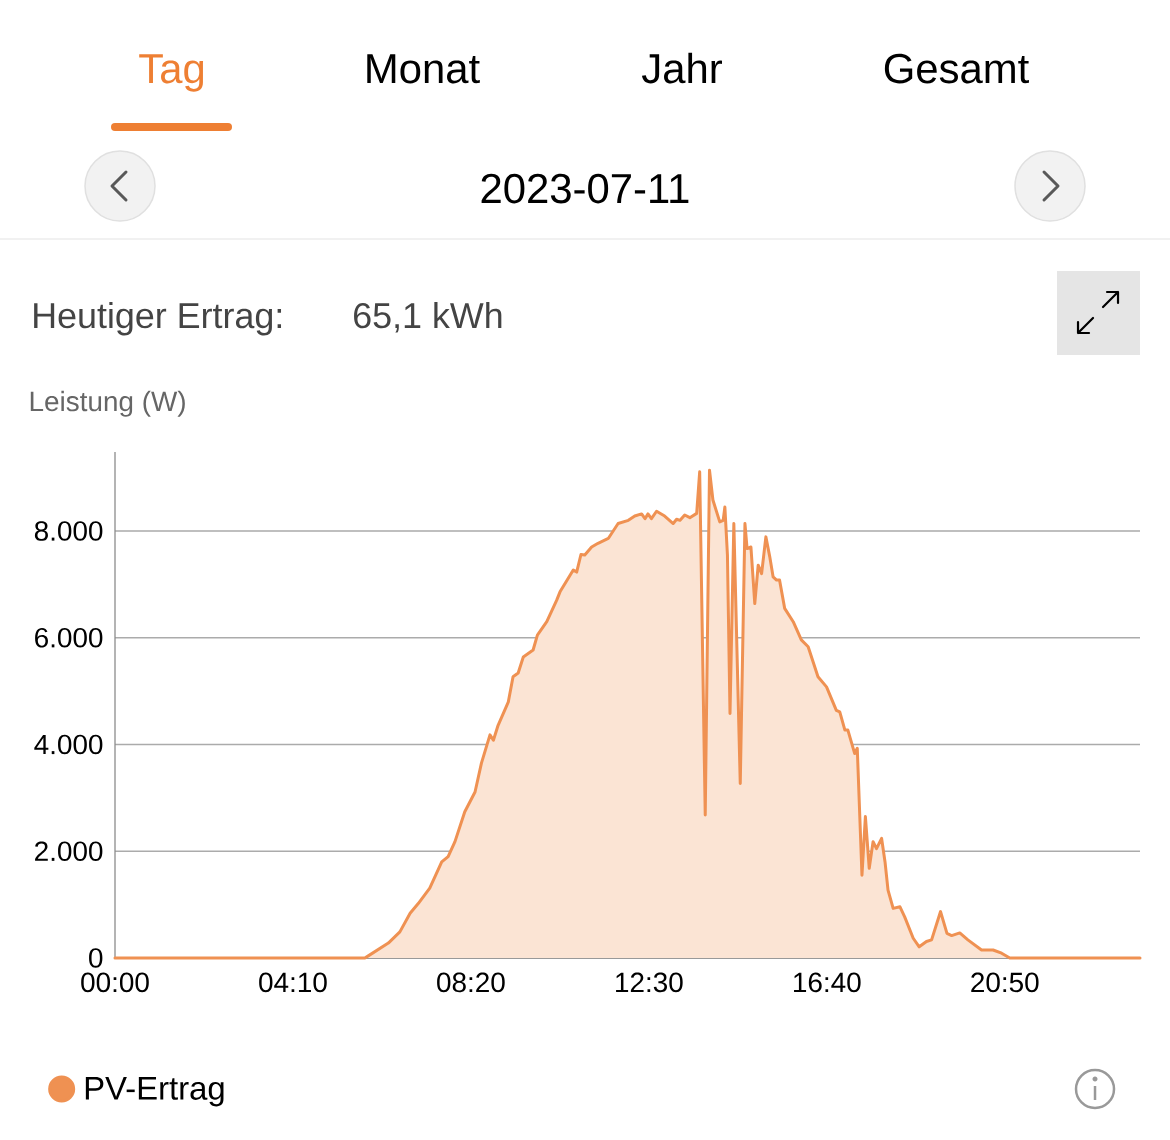 Image resolution: width=1170 pixels, height=1140 pixels. What do you see at coordinates (649, 982) in the screenshot?
I see `x-tick-label: 12:30` at bounding box center [649, 982].